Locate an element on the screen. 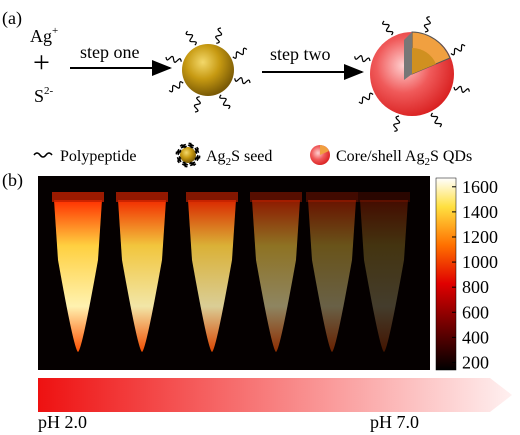  reactant: Ag+ is located at coordinates (44, 35).